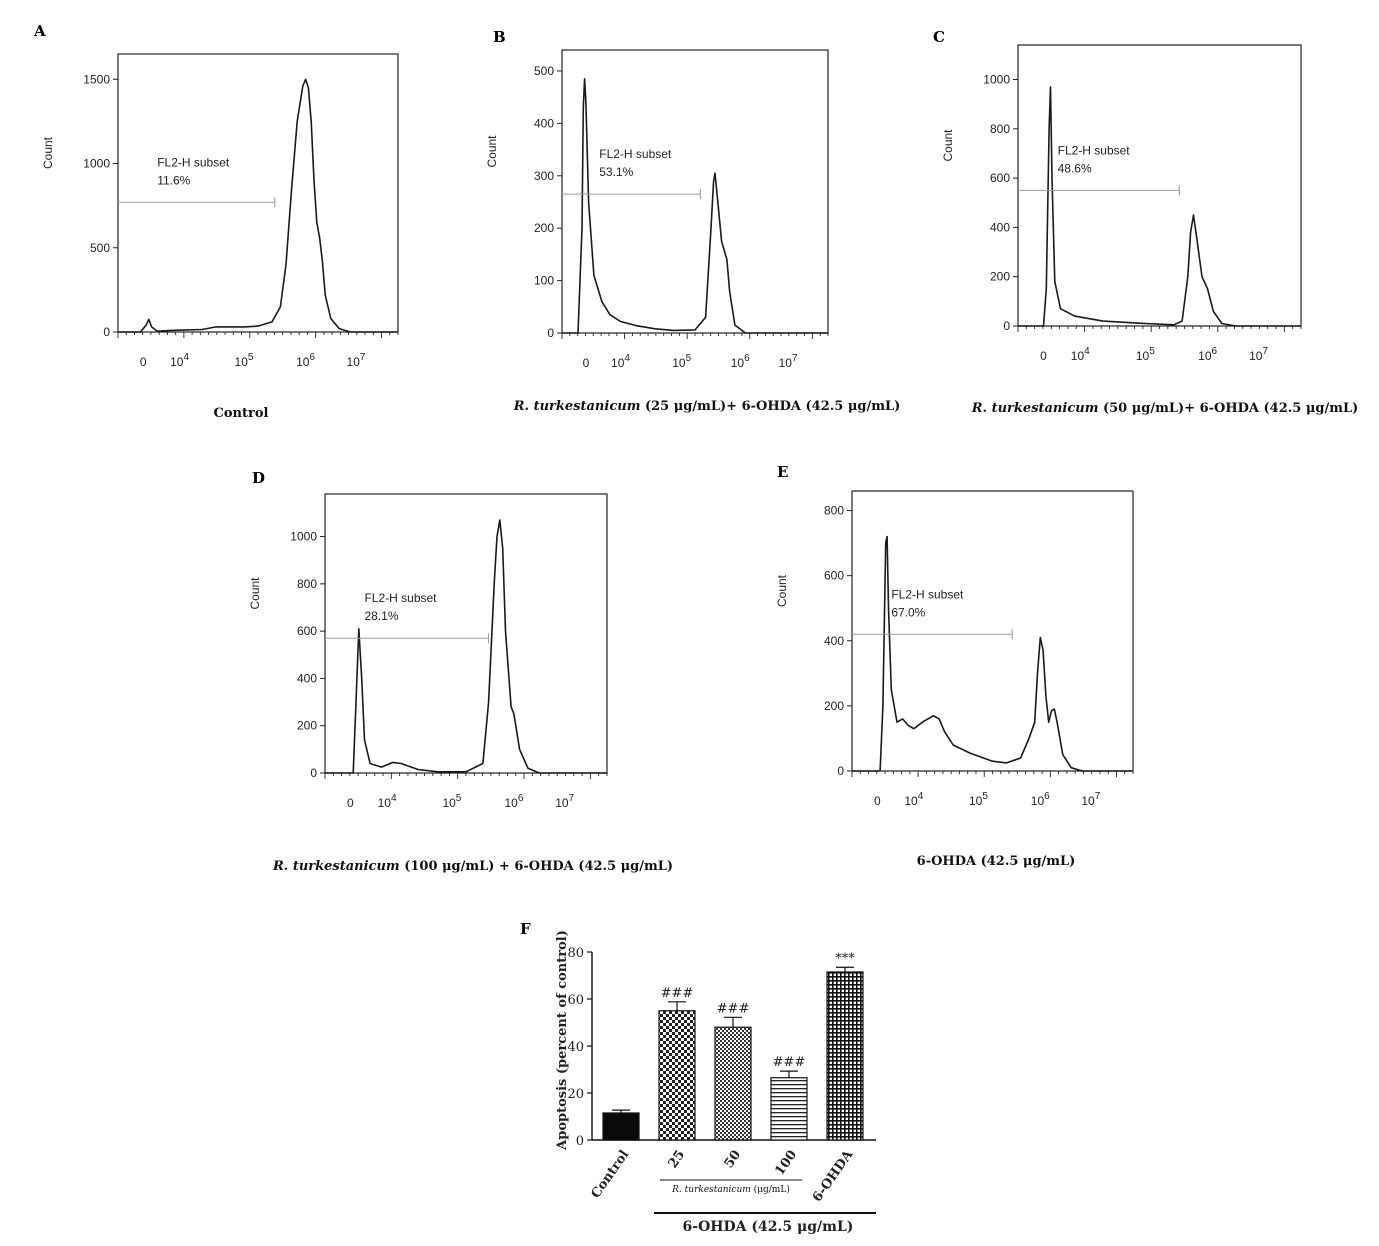 This screenshot has width=1379, height=1246. Describe the element at coordinates (241, 413) in the screenshot. I see `panel-caption: Control` at that location.